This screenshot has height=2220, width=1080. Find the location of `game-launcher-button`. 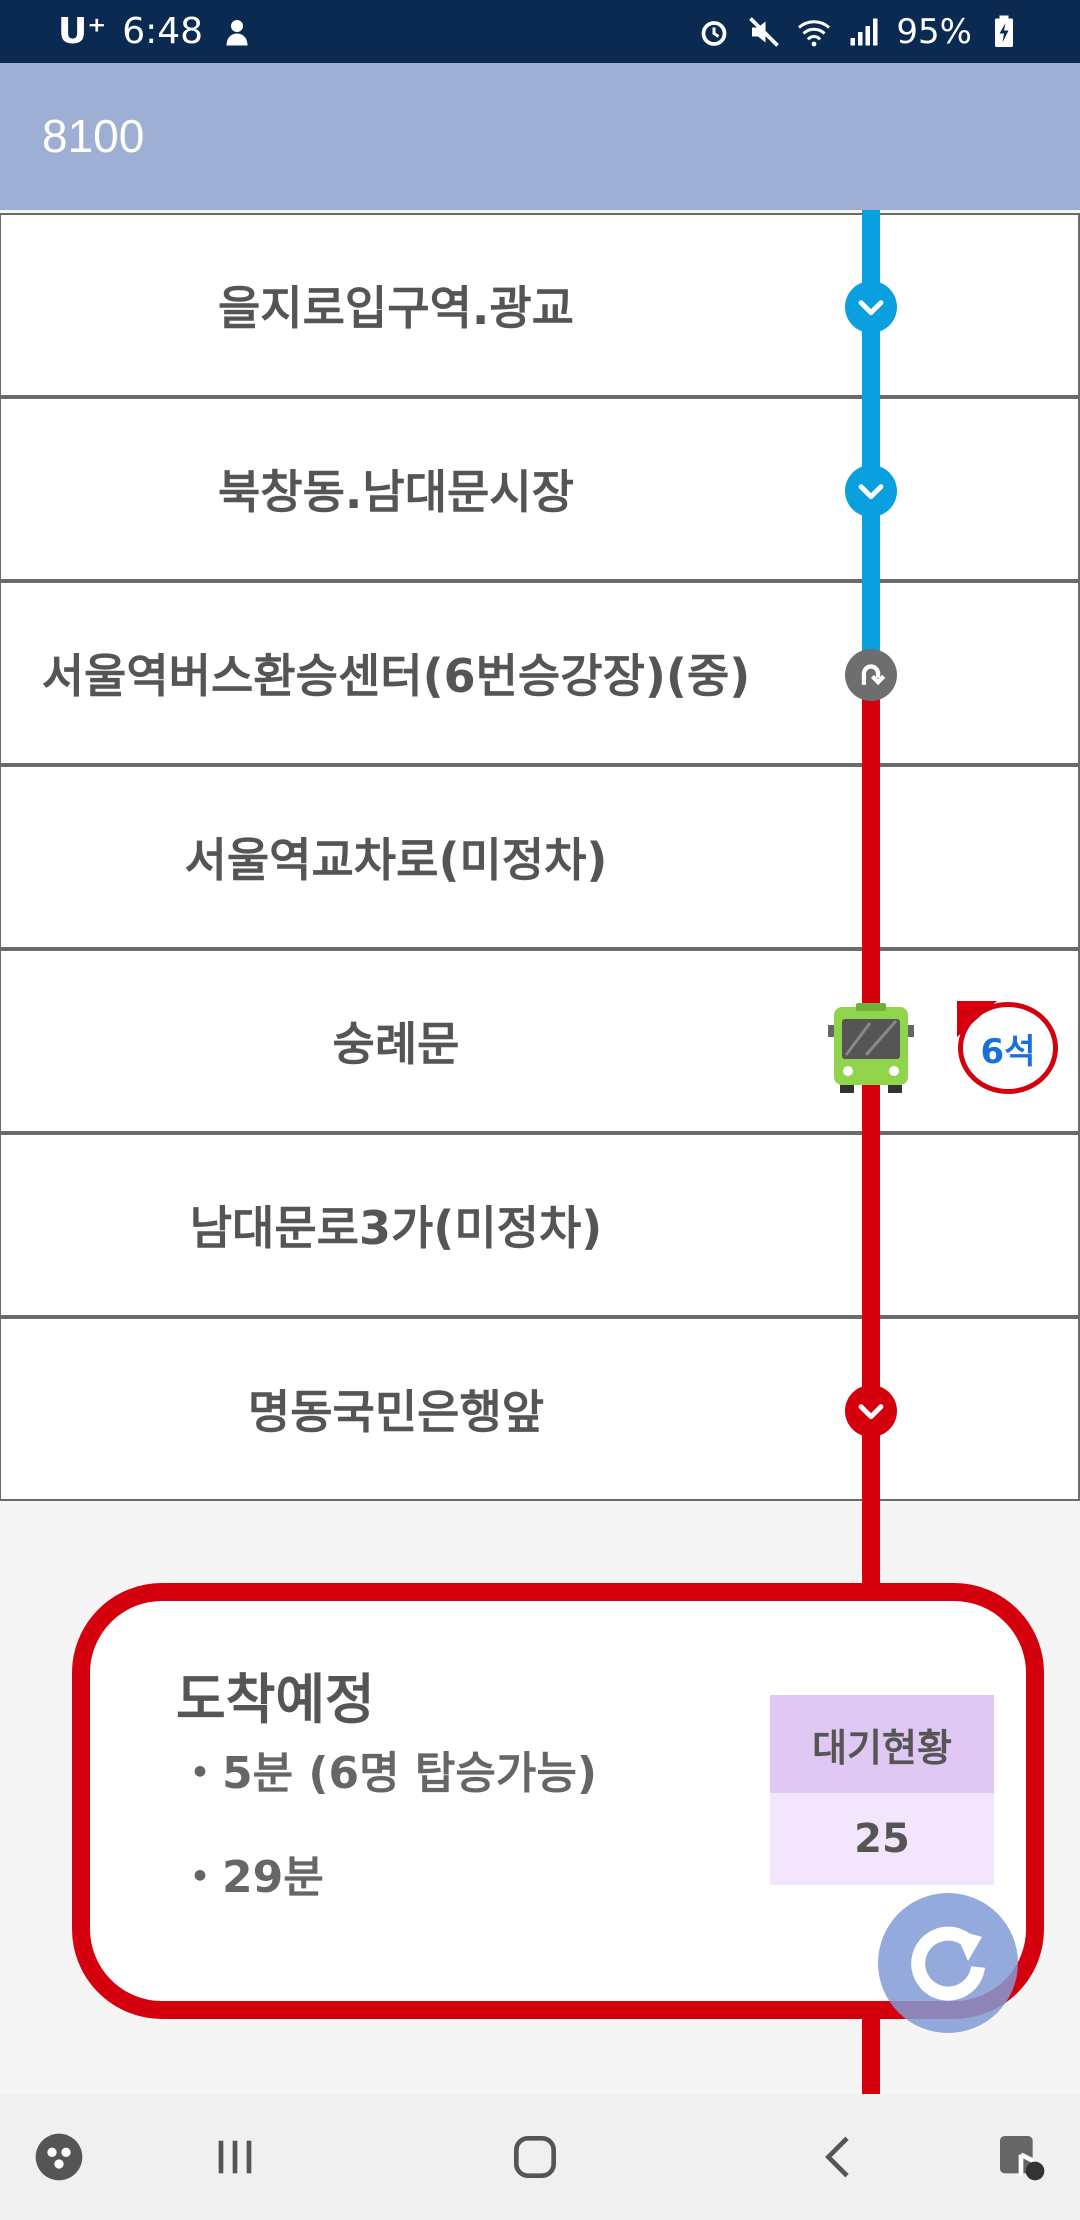

game-launcher-button is located at coordinates (59, 2157).